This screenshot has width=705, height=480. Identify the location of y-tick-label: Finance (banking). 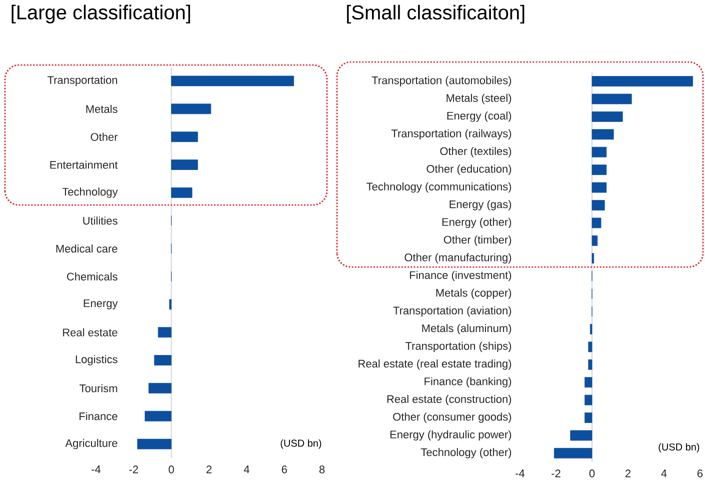
(468, 382).